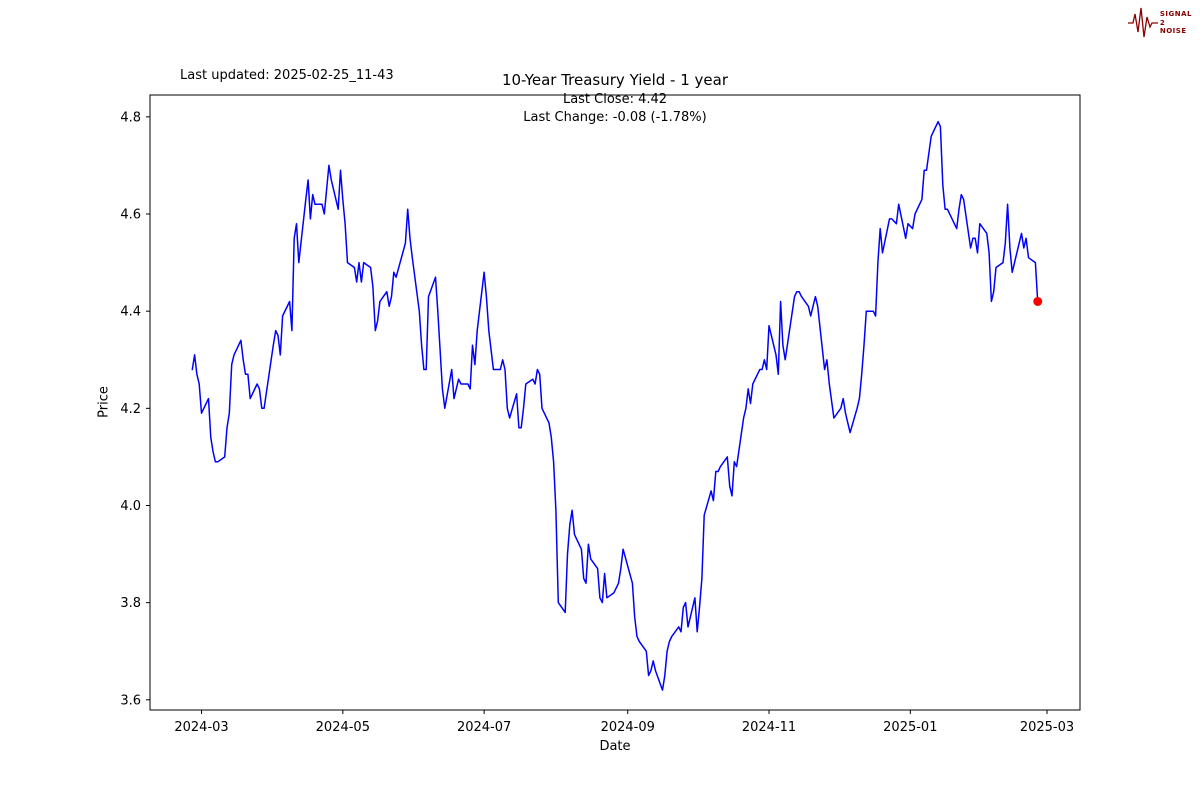 This screenshot has width=1200, height=800. I want to click on x-tick-label: 2025-03, so click(1047, 727).